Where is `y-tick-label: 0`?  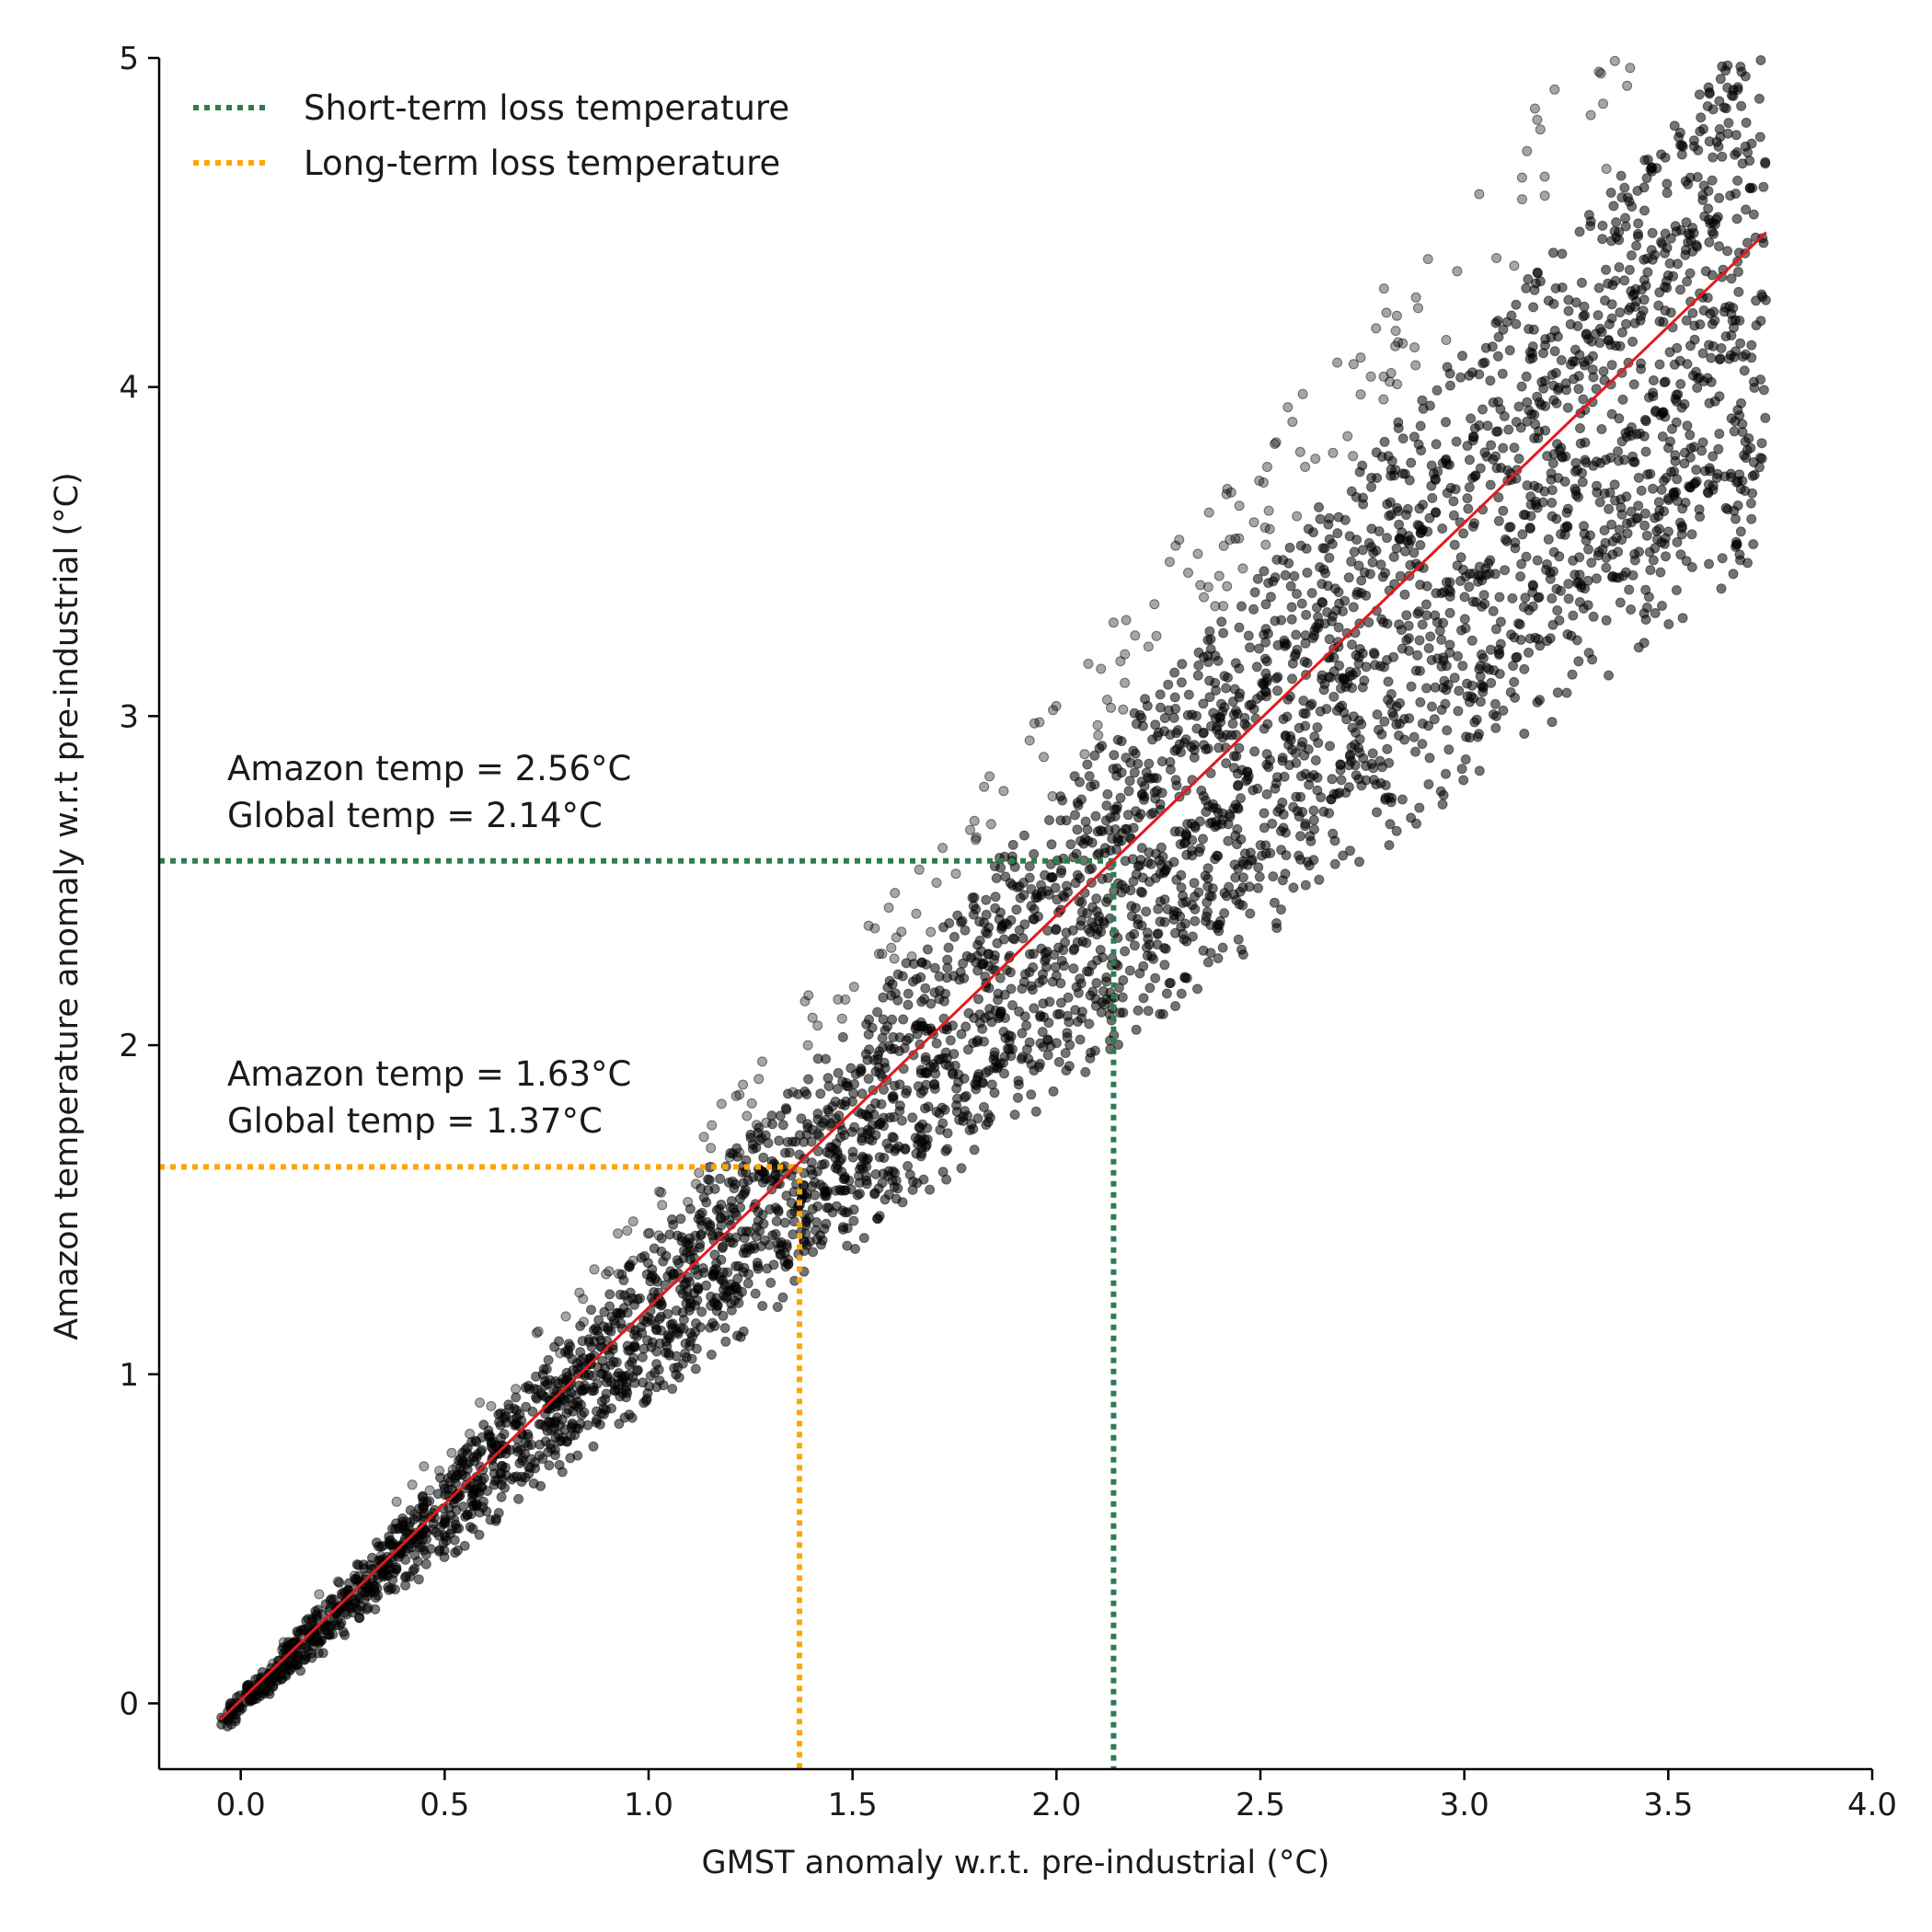
y-tick-label: 0 is located at coordinates (129, 1703).